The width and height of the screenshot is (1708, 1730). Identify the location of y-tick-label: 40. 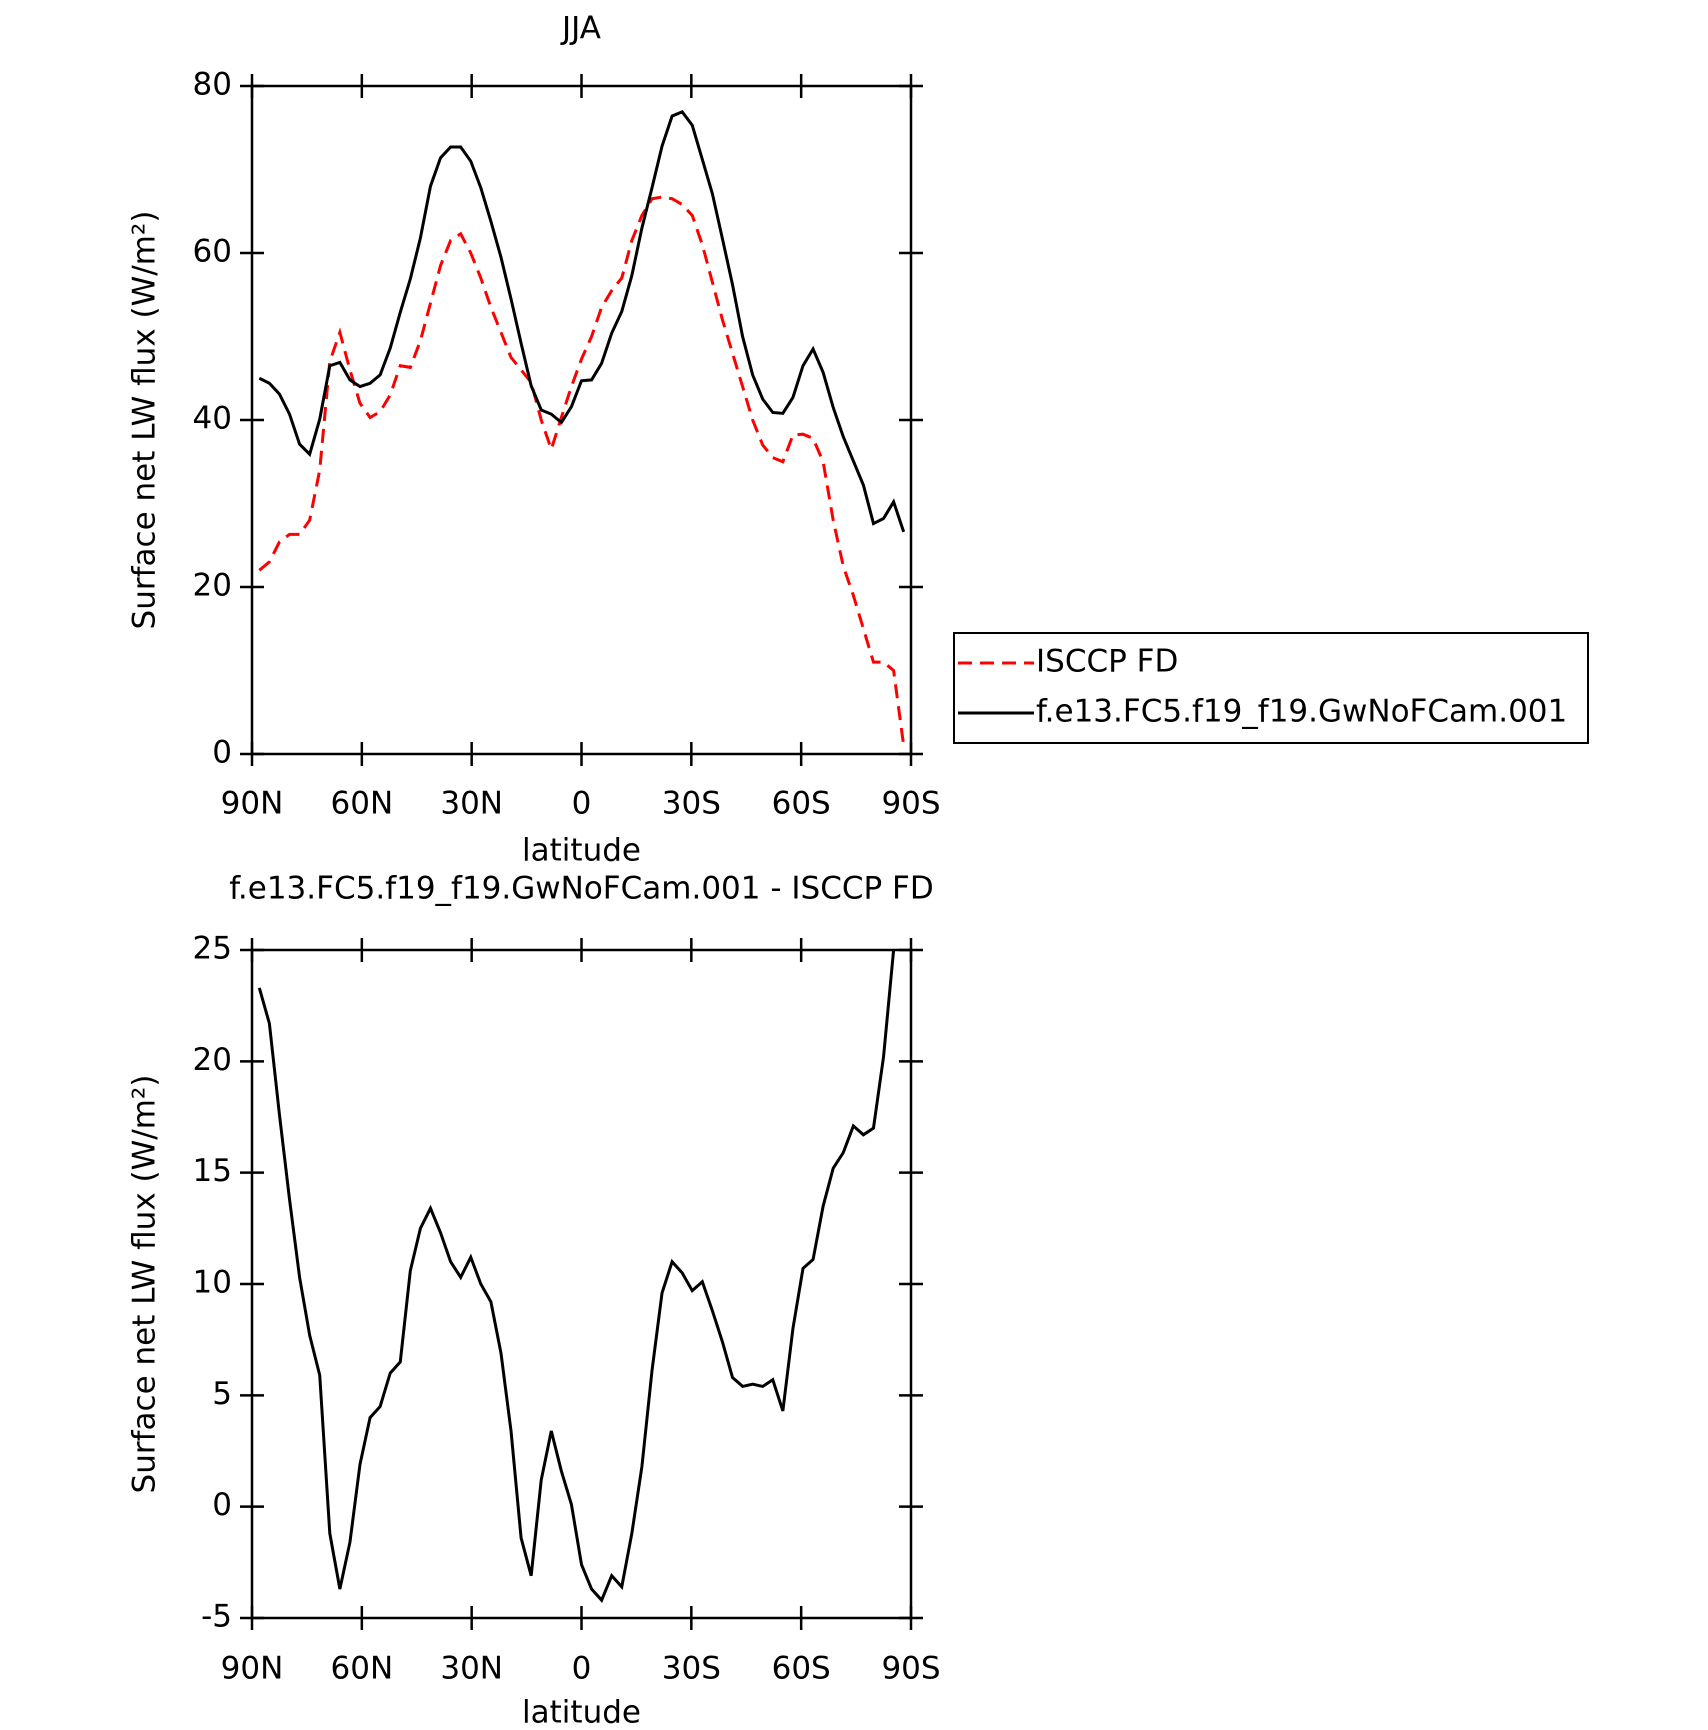
(212, 419).